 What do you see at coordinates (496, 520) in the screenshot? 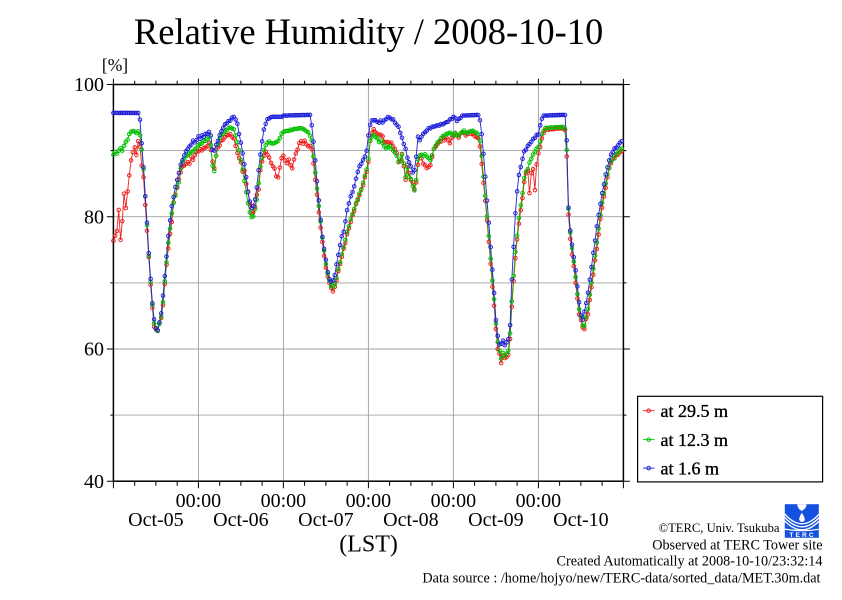
I see `svg-text: Oct-09` at bounding box center [496, 520].